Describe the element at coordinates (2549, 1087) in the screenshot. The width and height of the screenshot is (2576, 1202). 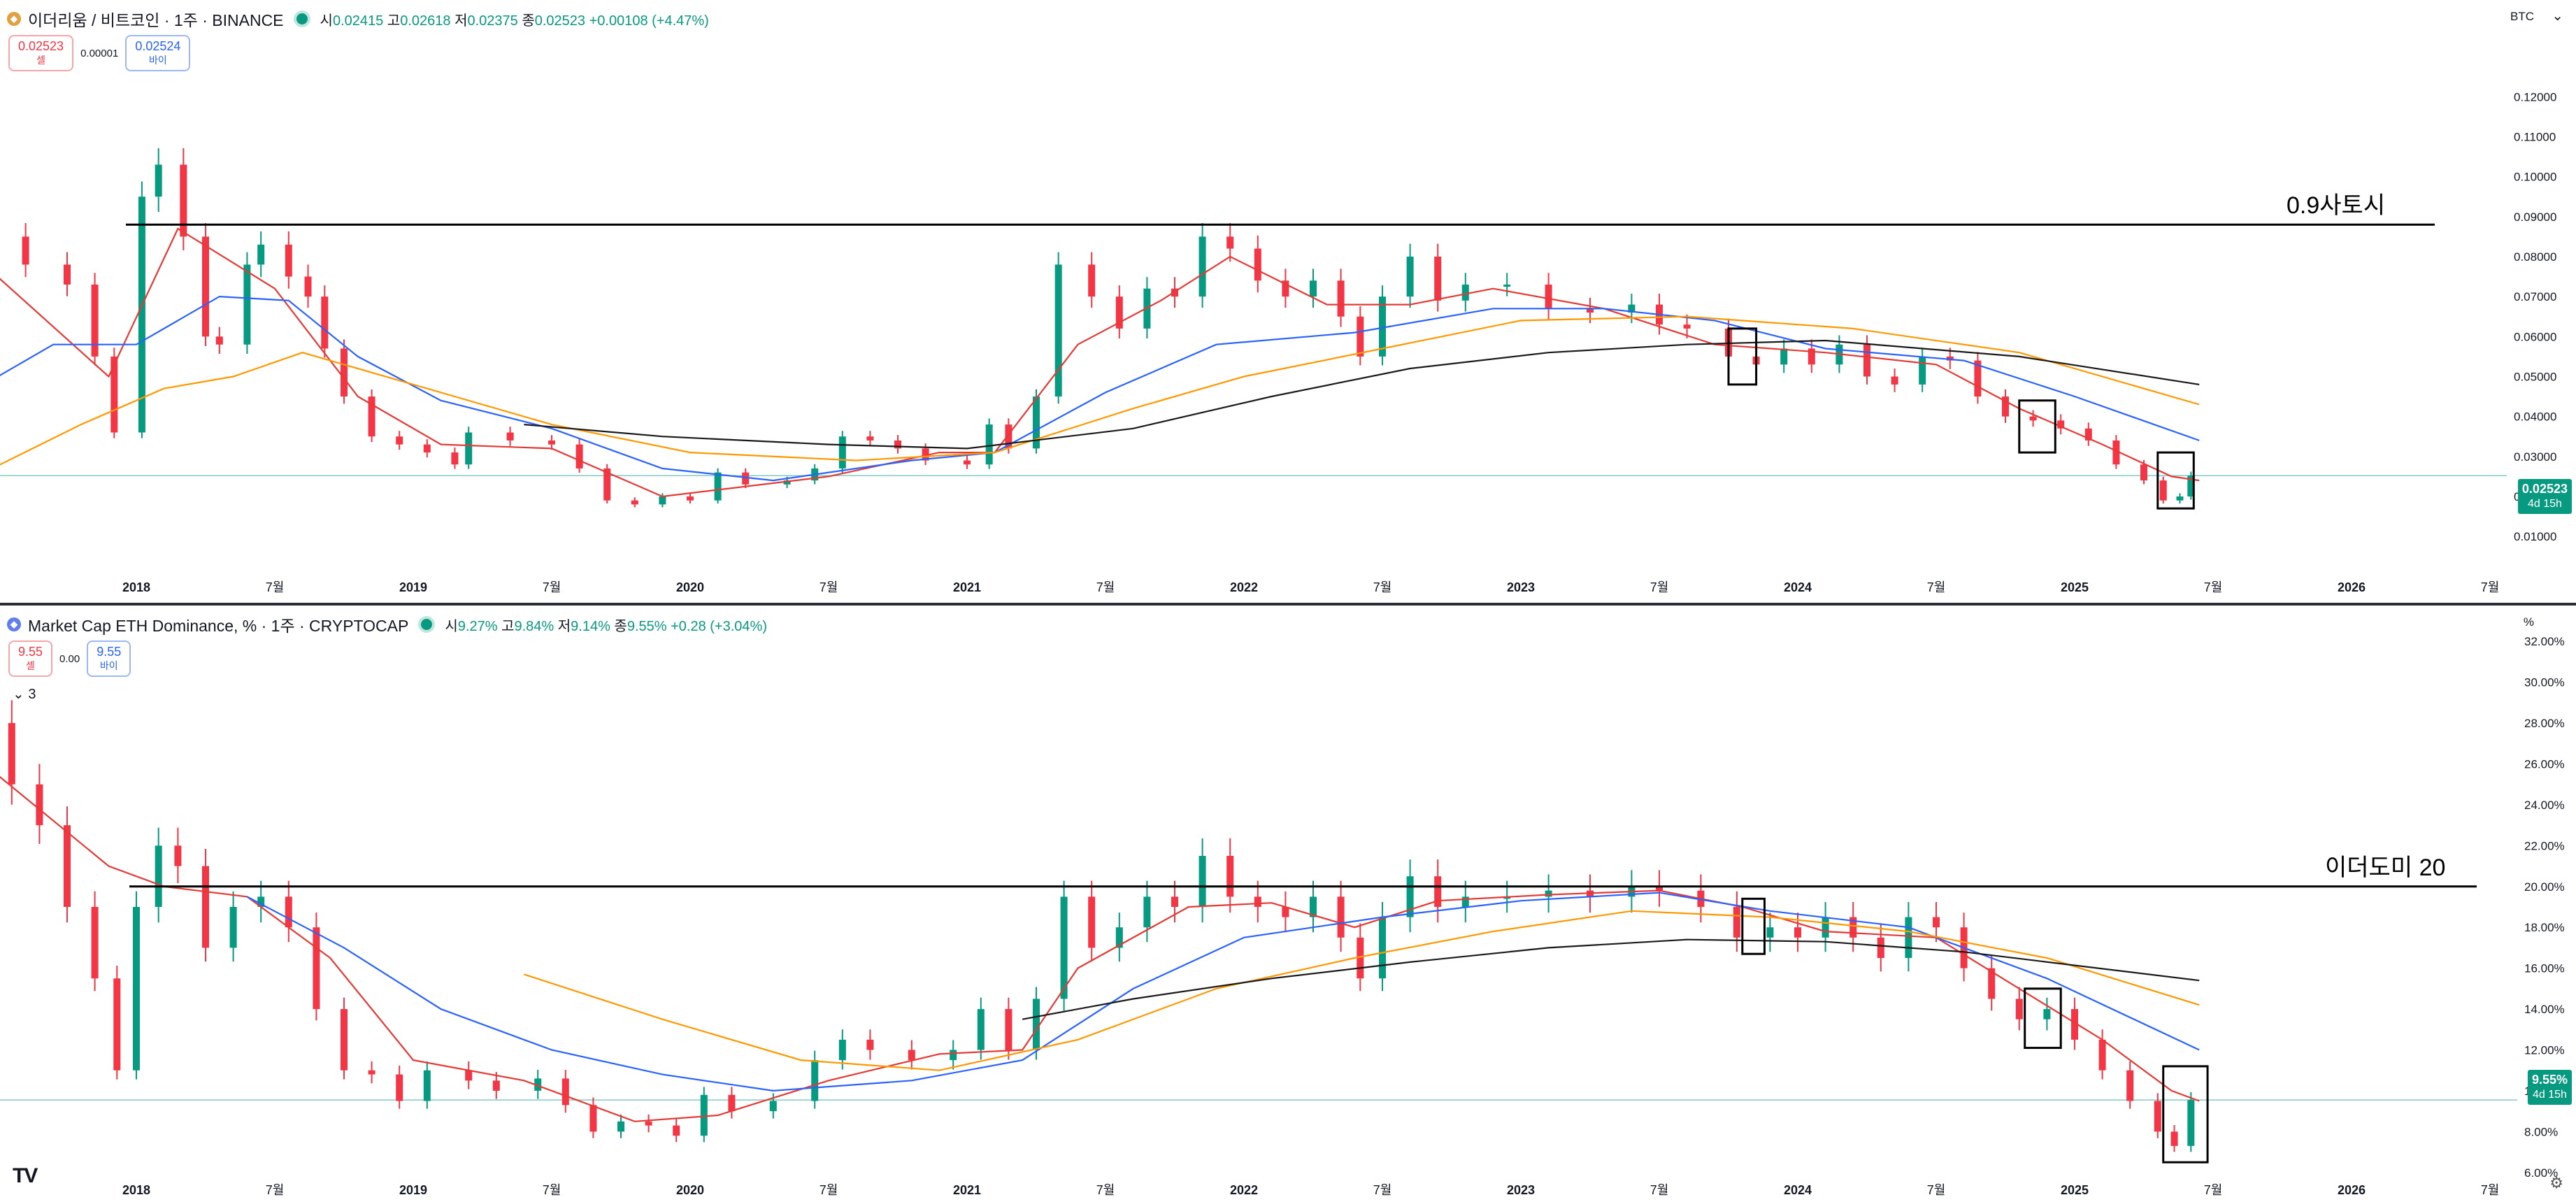
I see `current-price-tag: 9.55% 4d 15h` at that location.